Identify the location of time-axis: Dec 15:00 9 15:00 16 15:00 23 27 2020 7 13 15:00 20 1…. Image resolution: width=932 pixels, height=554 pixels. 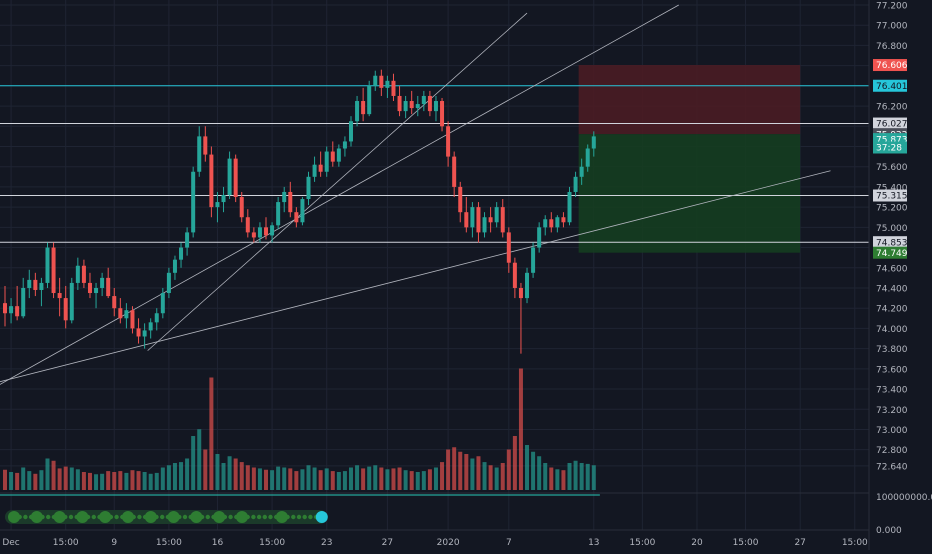
(435, 543).